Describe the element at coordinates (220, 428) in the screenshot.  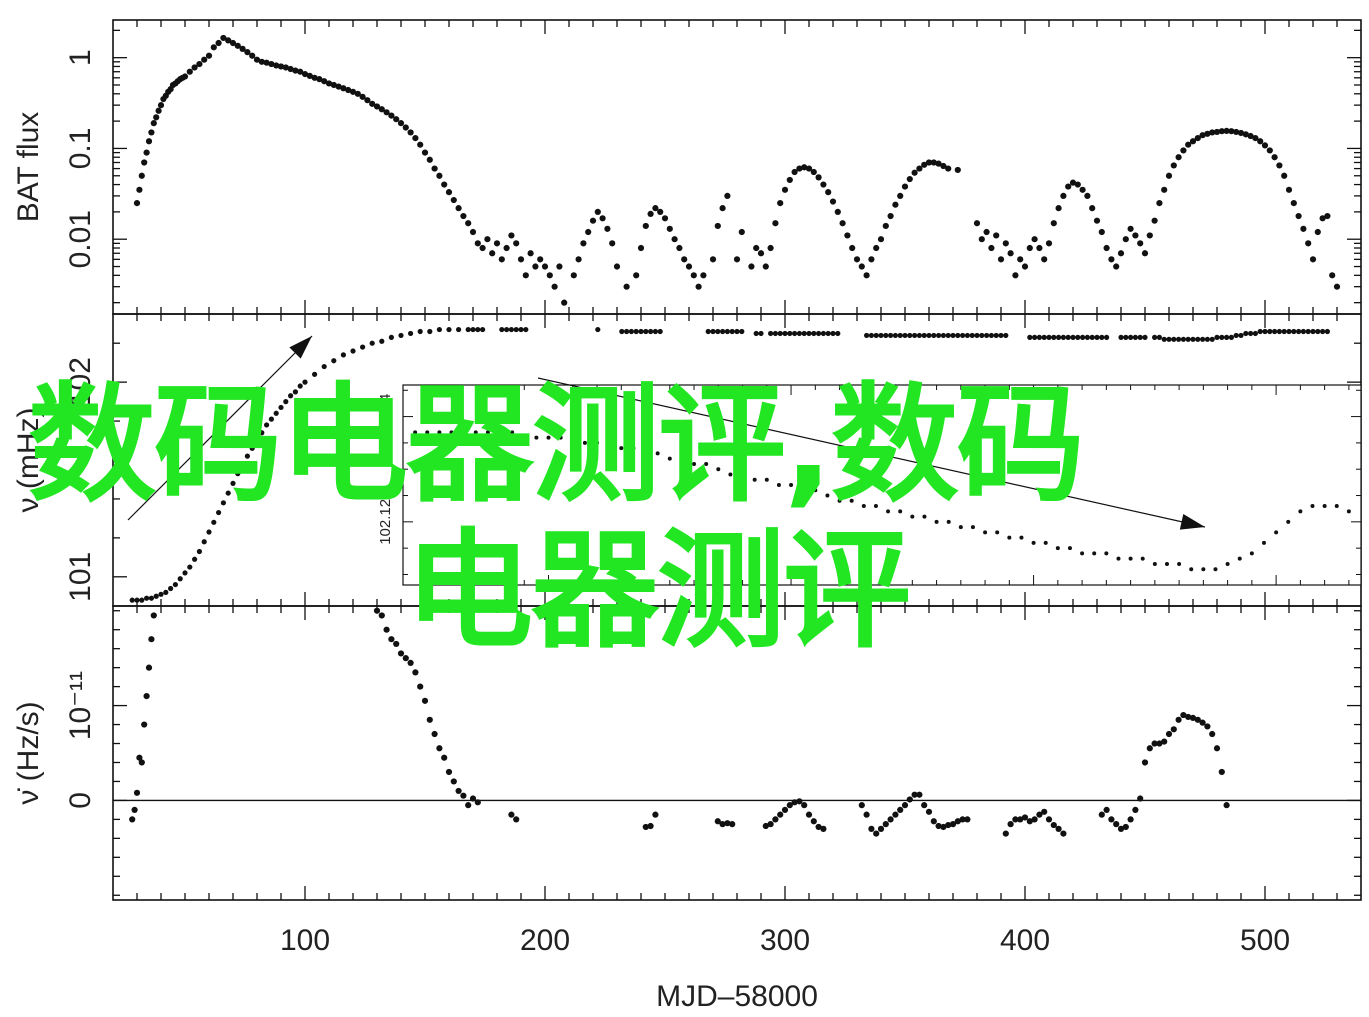
I see `arrow-to-curve` at that location.